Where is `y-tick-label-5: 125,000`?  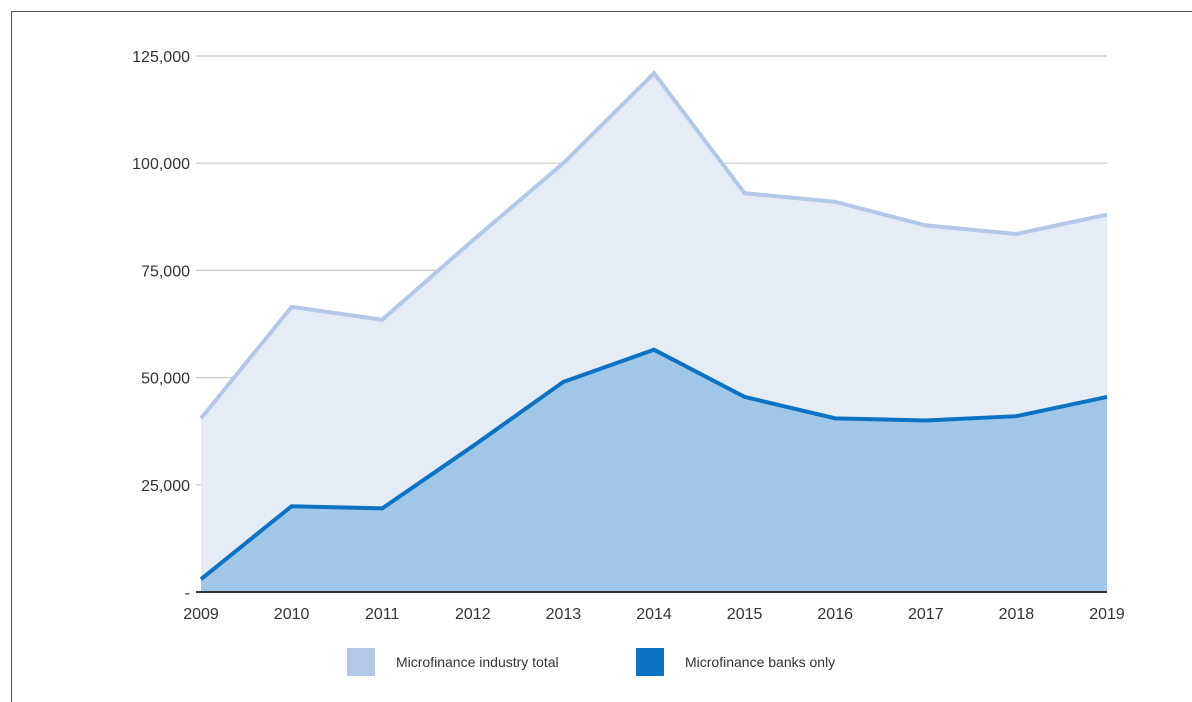 y-tick-label-5: 125,000 is located at coordinates (161, 57).